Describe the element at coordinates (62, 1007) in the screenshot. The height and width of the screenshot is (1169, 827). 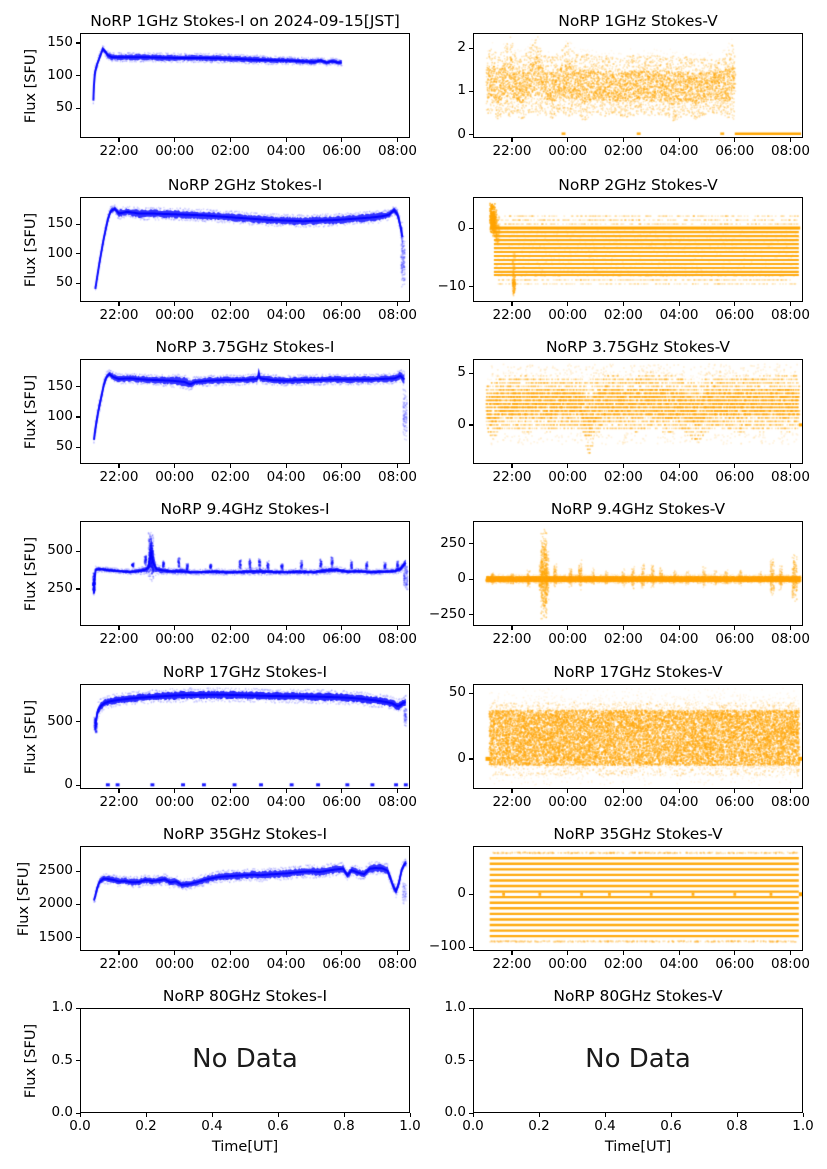
I see `y-tick-label: 1.0` at that location.